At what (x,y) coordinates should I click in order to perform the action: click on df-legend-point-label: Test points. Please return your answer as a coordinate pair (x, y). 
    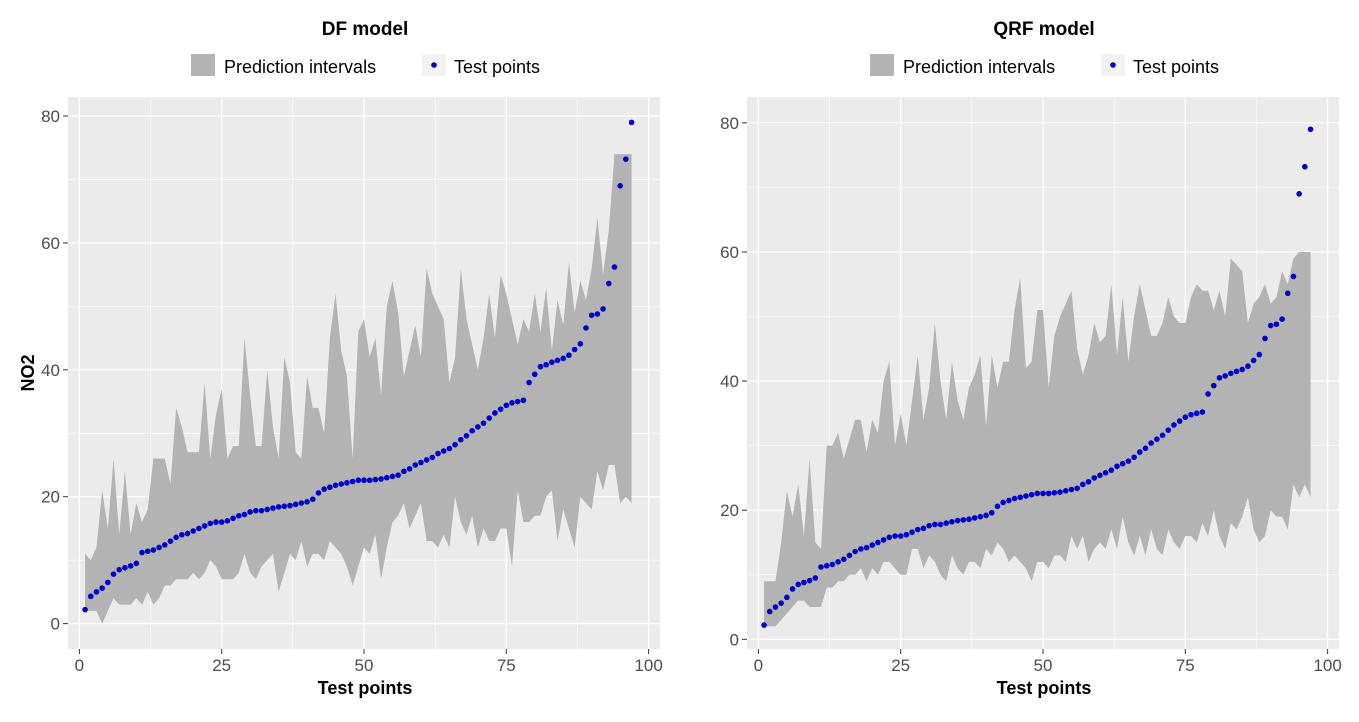
    Looking at the image, I should click on (497, 67).